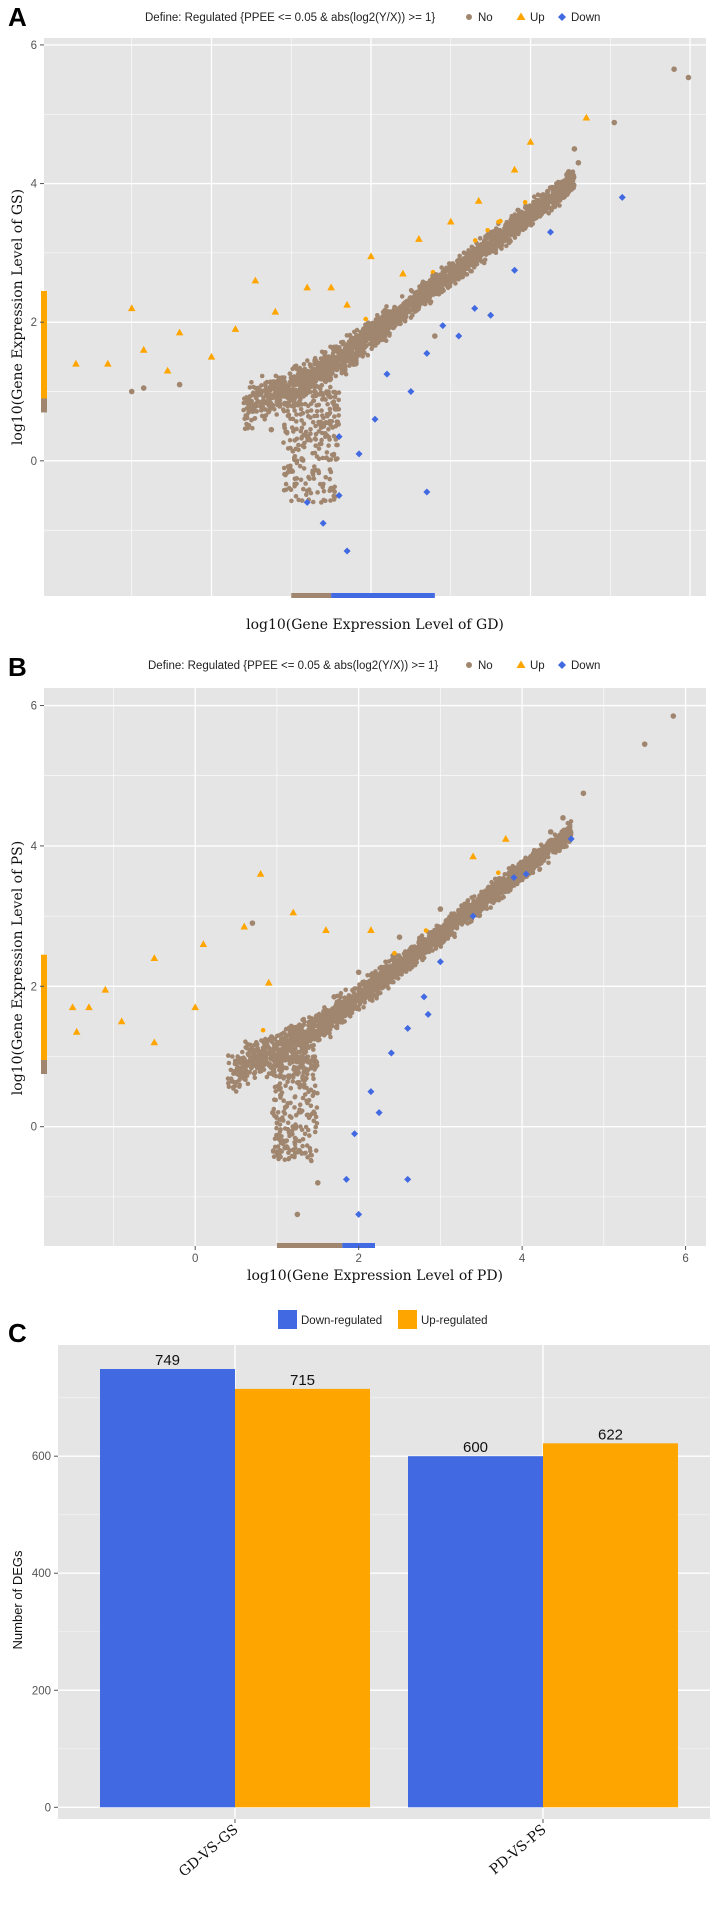  I want to click on plot-a-left-band, so click(44, 345).